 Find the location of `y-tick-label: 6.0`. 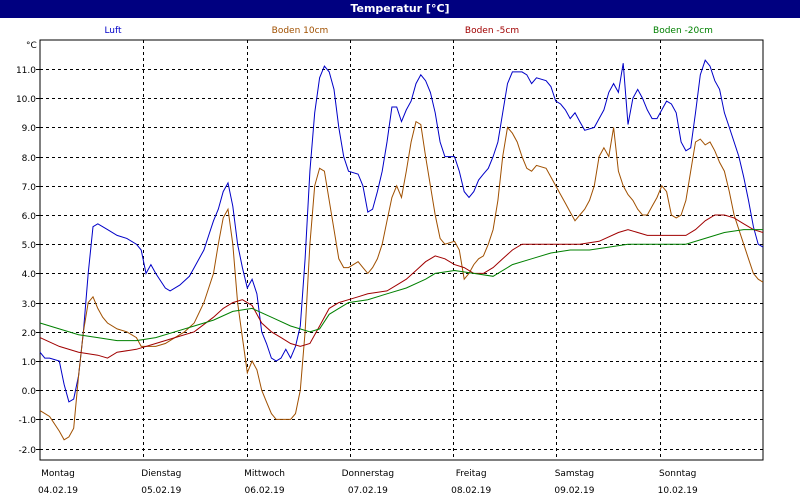

y-tick-label: 6.0 is located at coordinates (29, 217).